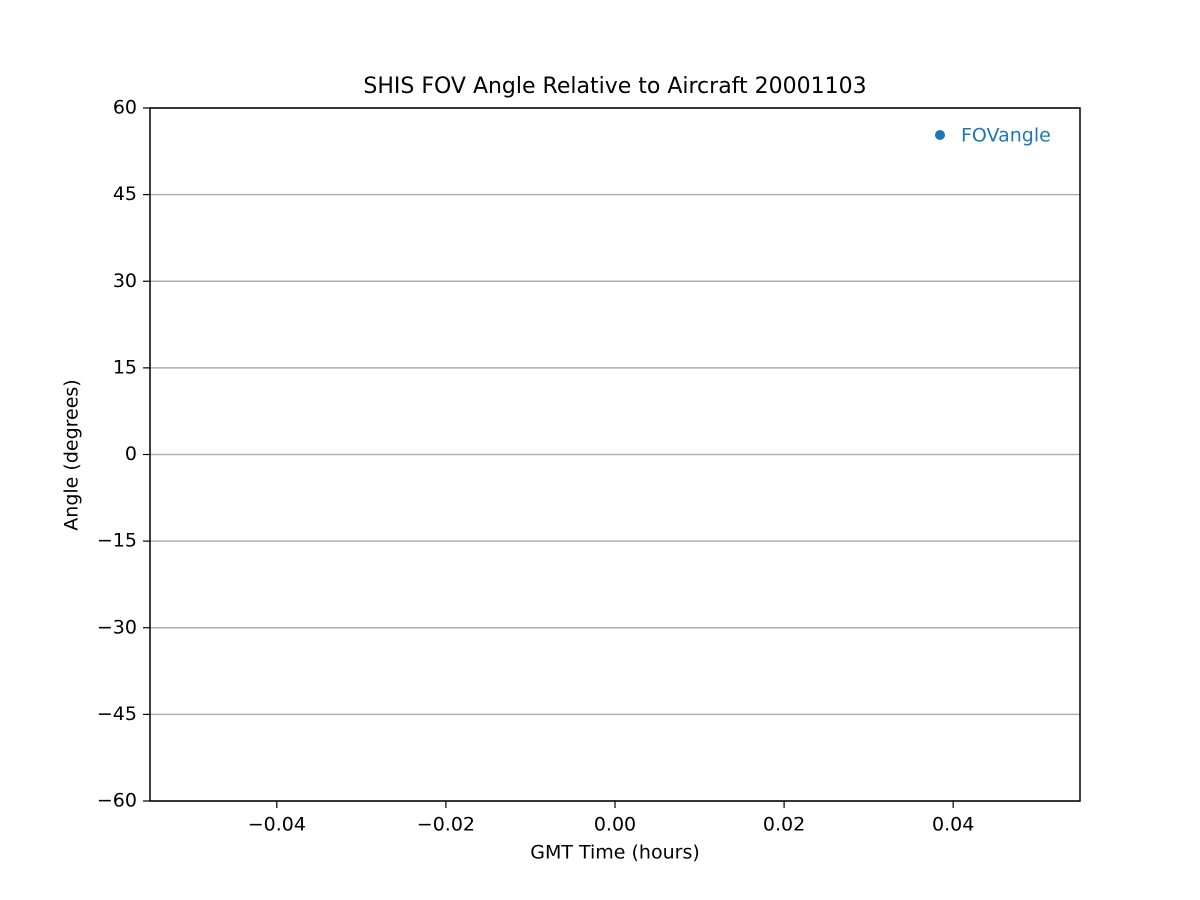 This screenshot has height=900, width=1200. Describe the element at coordinates (125, 281) in the screenshot. I see `y-tick-label: 30` at that location.